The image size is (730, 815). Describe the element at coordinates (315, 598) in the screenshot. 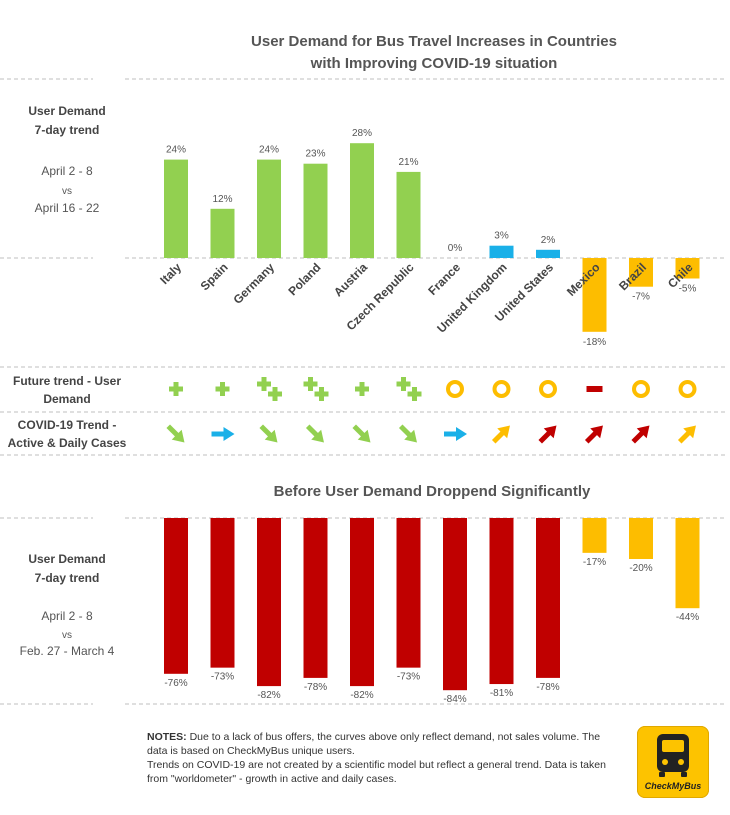

I see `chart2-bar-poland` at that location.